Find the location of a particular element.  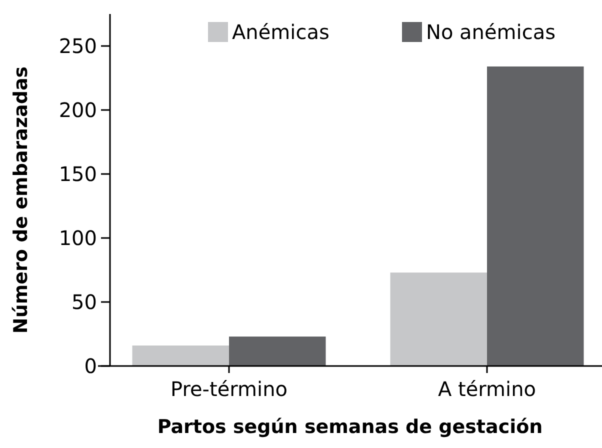

legend-label: No anémicas is located at coordinates (491, 32).